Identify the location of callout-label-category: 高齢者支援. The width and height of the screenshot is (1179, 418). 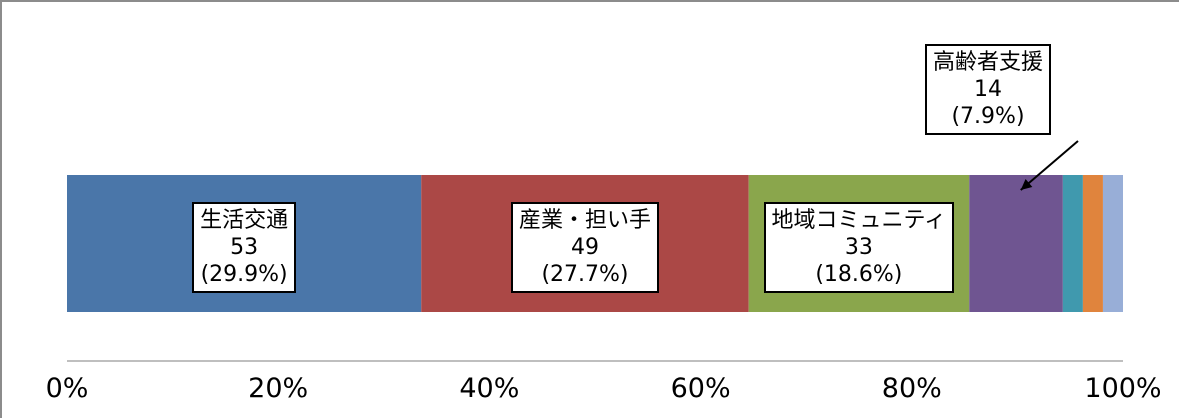
(988, 62).